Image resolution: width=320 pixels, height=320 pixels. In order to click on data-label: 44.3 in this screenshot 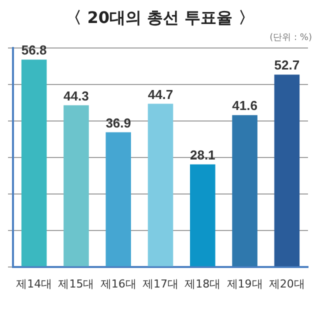, I will do `click(76, 96)`.